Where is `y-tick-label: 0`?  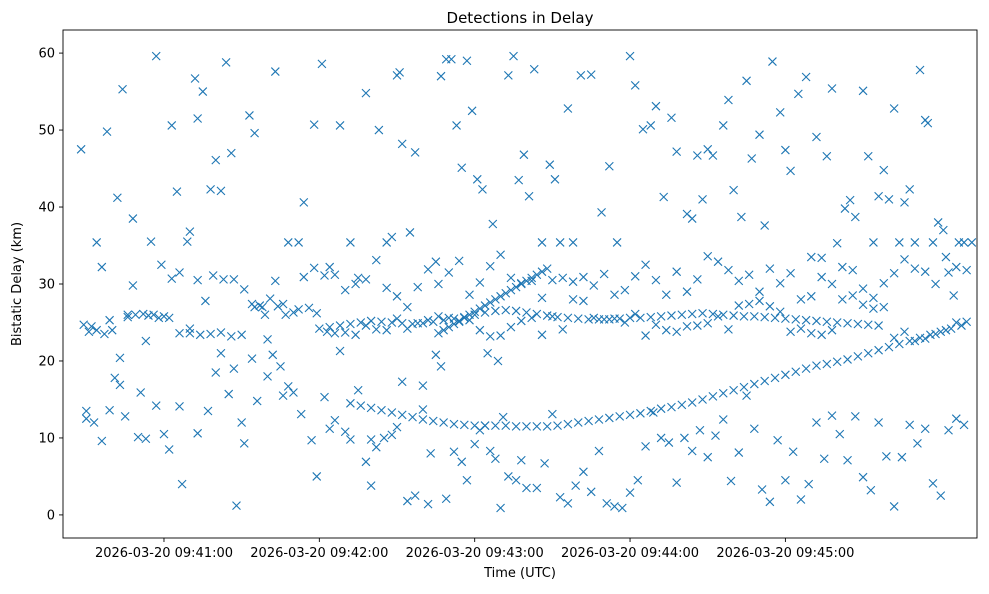
y-tick-label: 0 is located at coordinates (51, 515).